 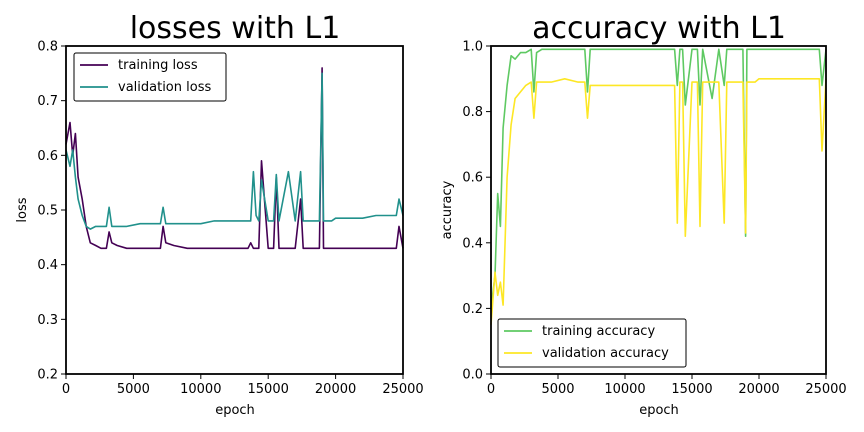 I want to click on legend-label-validation-accuracy: validation accuracy, so click(x=605, y=353).